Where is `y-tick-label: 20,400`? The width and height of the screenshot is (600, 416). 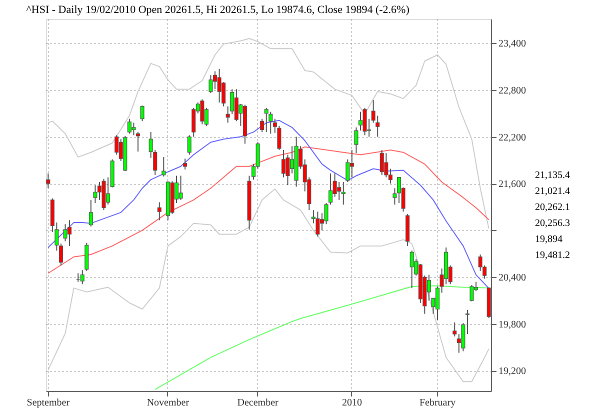
y-tick-label: 20,400 is located at coordinates (512, 278).